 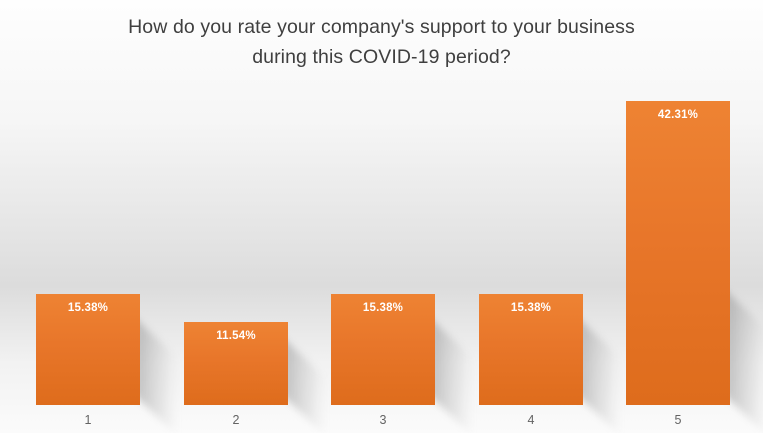 What do you see at coordinates (88, 420) in the screenshot?
I see `x-axis-label: 1` at bounding box center [88, 420].